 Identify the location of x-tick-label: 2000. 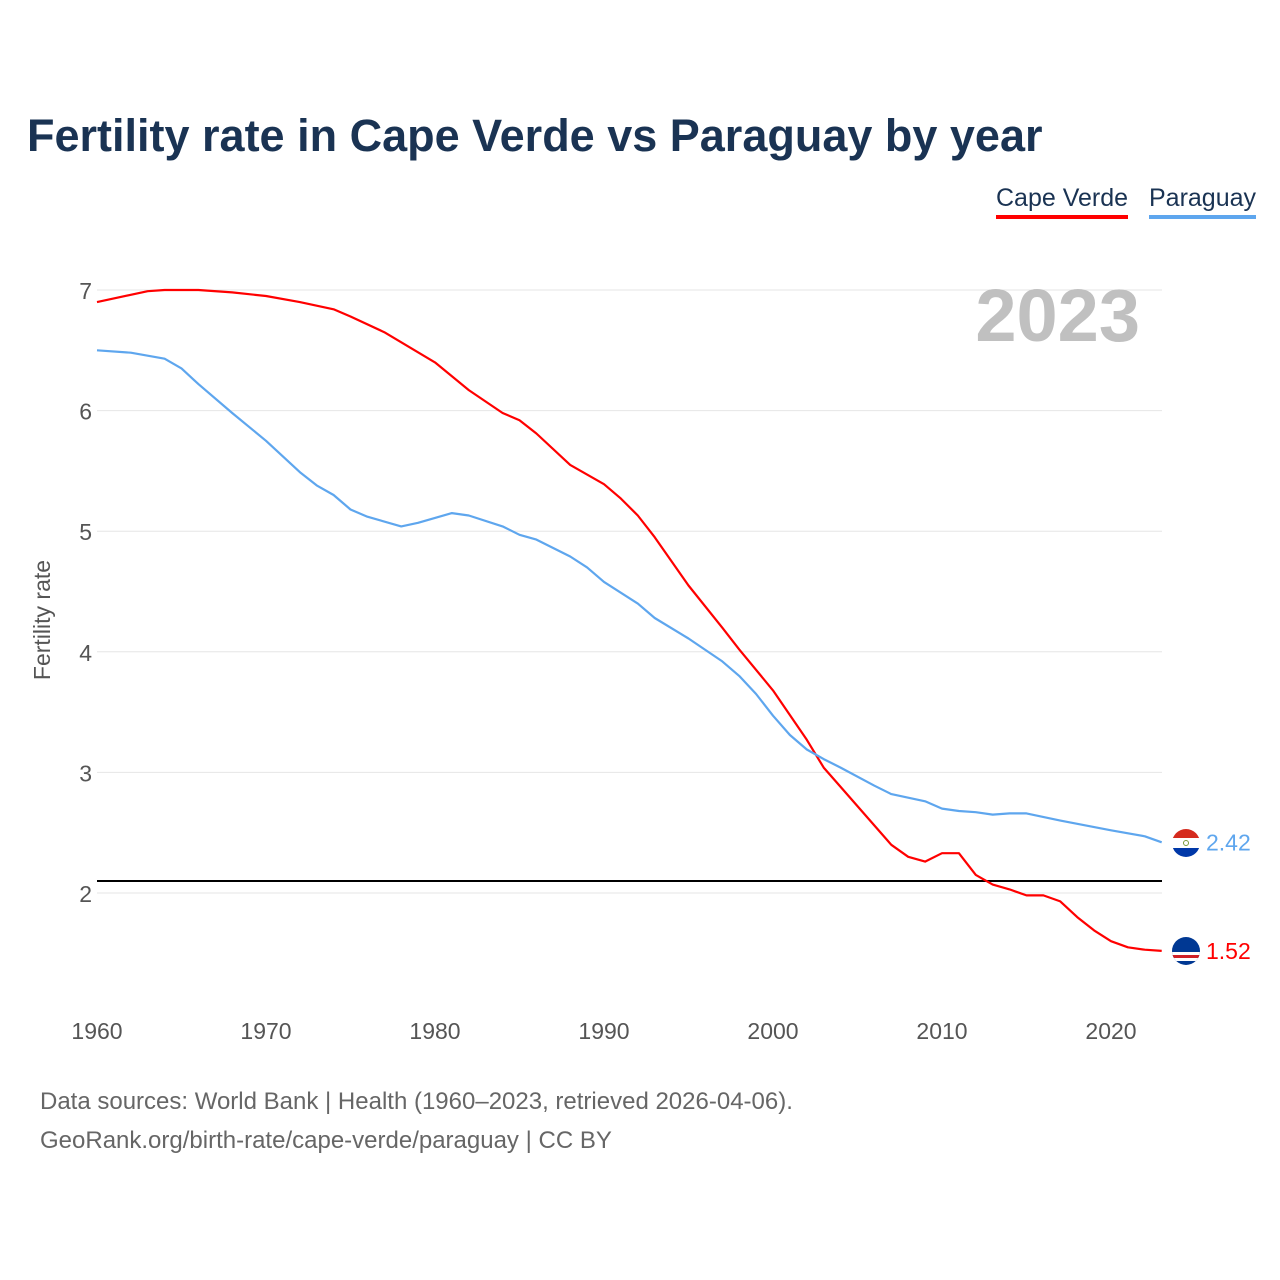
(772, 1031).